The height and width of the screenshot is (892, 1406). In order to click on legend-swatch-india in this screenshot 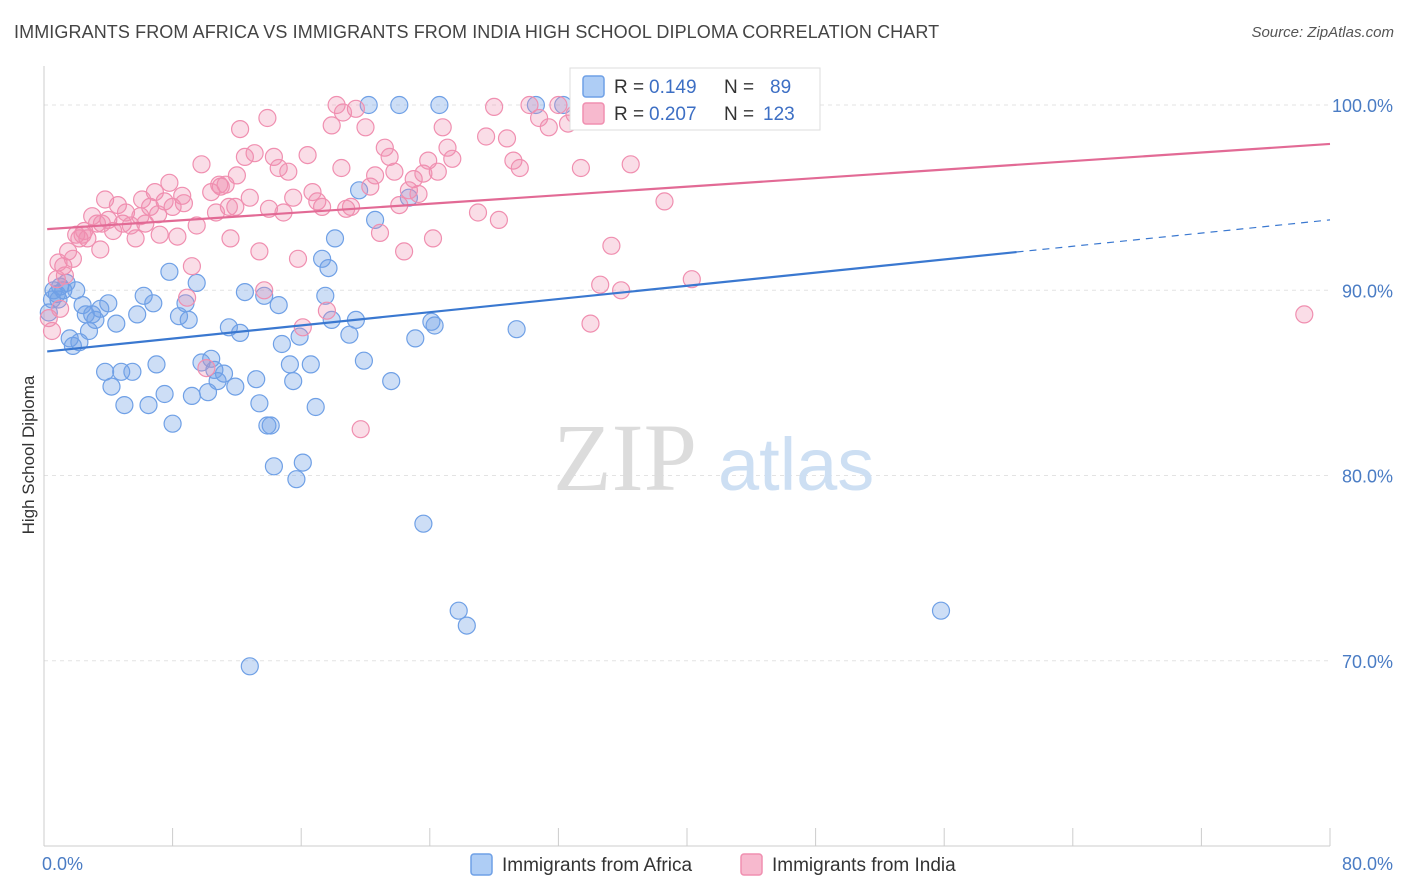, I will do `click(593, 113)`.